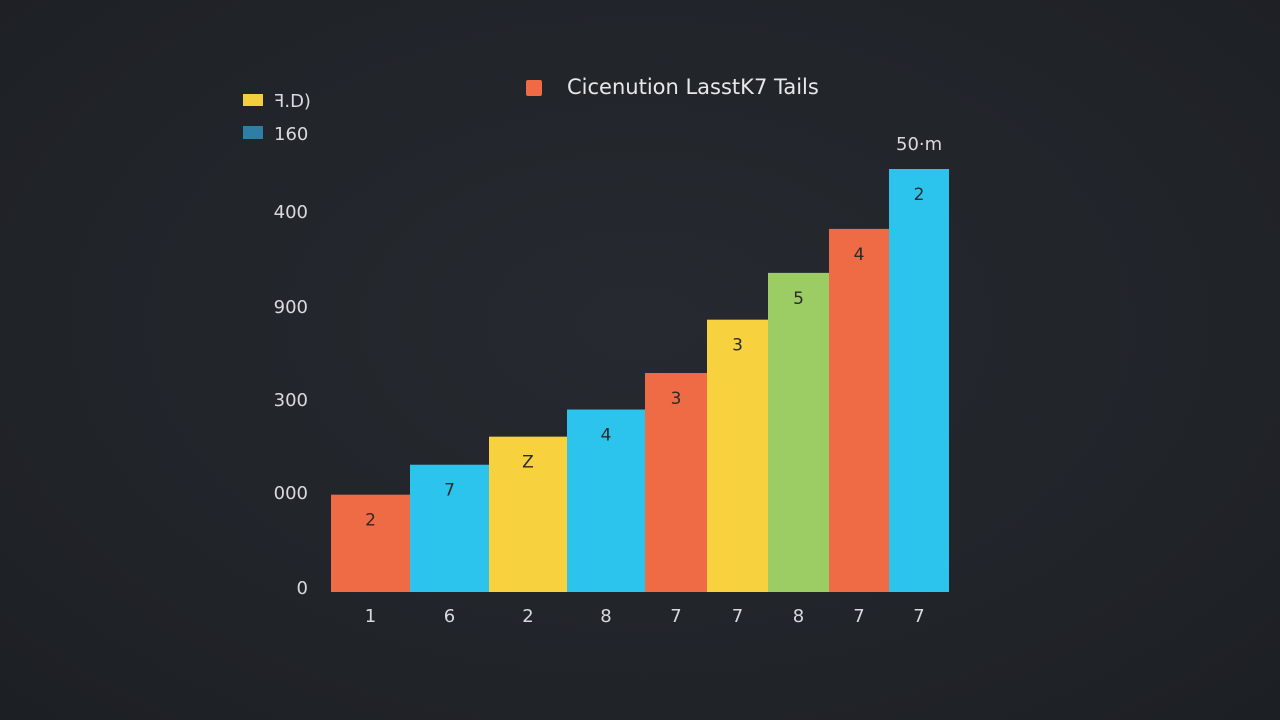 The height and width of the screenshot is (720, 1280). I want to click on title-marker, so click(534, 88).